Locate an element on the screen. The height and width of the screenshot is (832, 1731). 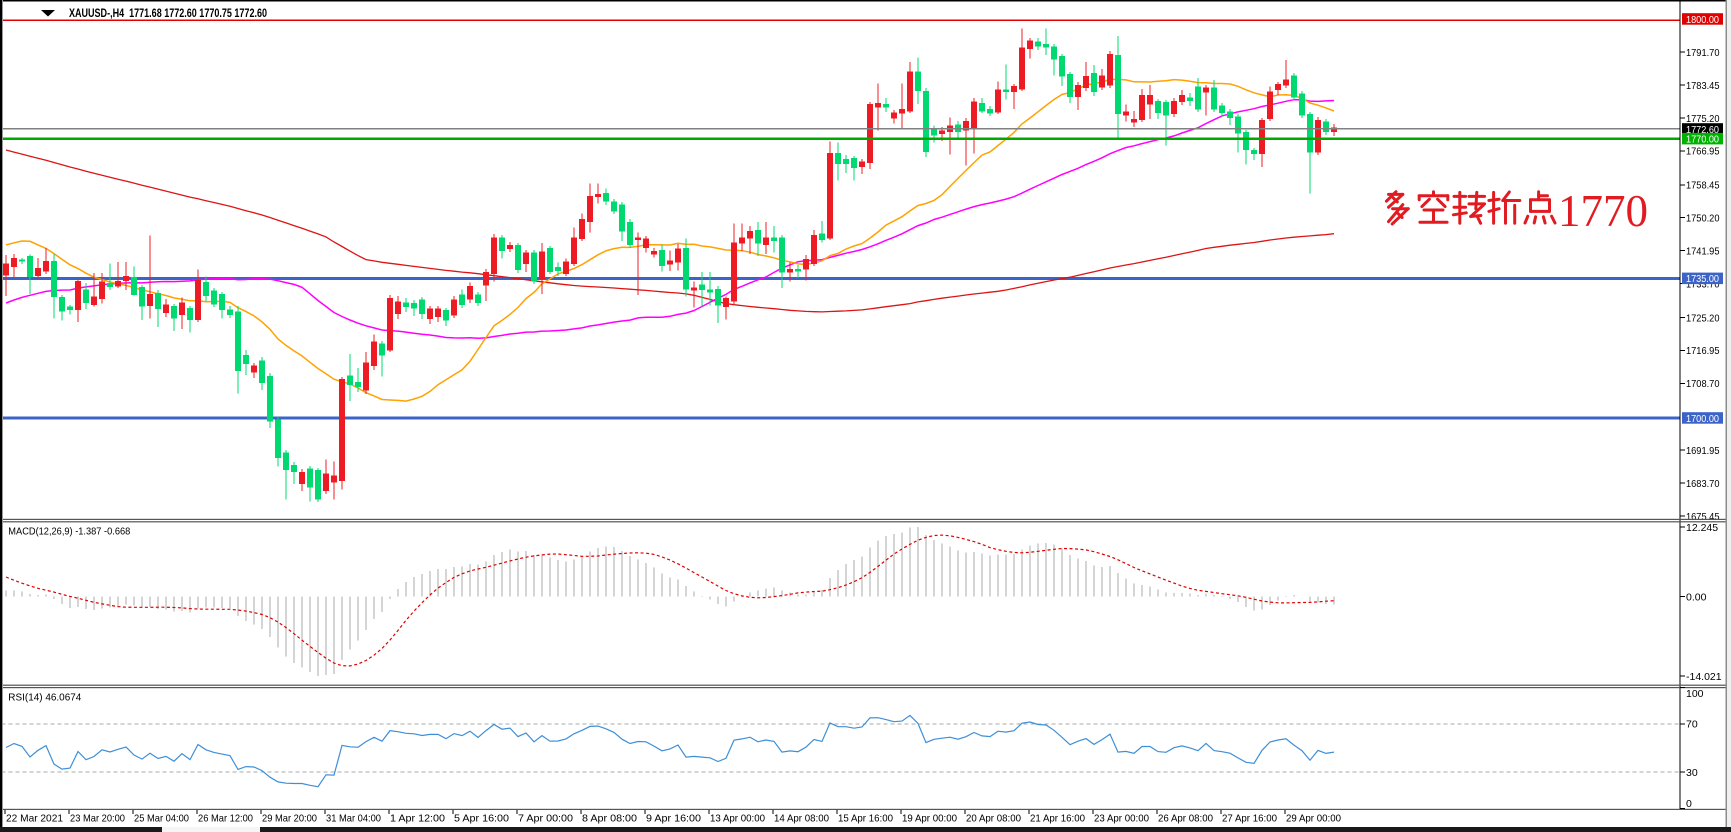
svg-text: 1758.45 is located at coordinates (1703, 186).